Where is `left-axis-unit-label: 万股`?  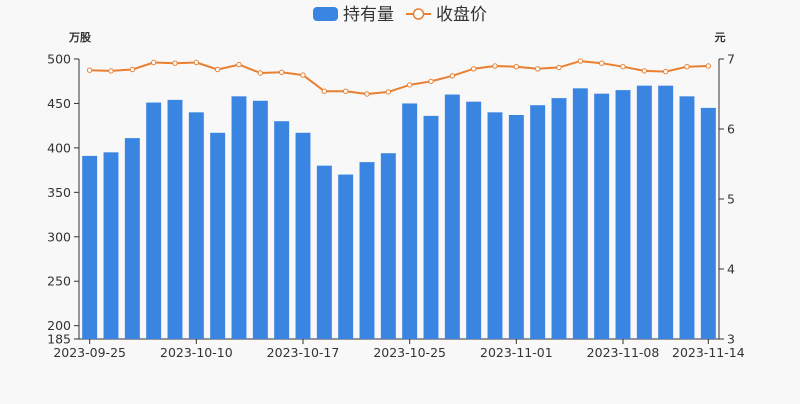 left-axis-unit-label: 万股 is located at coordinates (80, 37).